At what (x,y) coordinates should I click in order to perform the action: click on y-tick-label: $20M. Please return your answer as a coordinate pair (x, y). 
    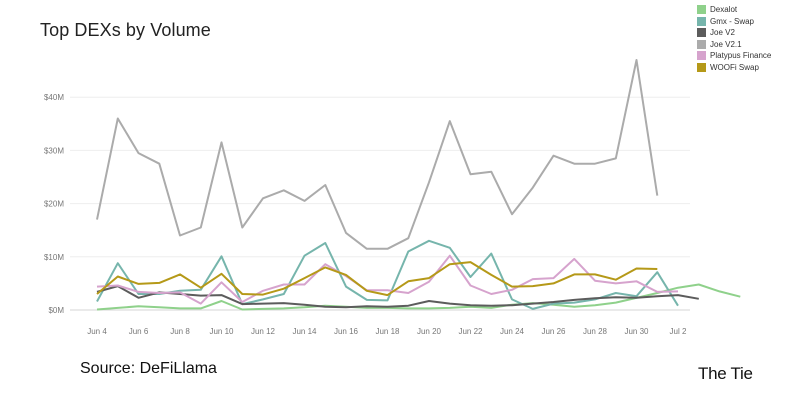
    Looking at the image, I should click on (54, 204).